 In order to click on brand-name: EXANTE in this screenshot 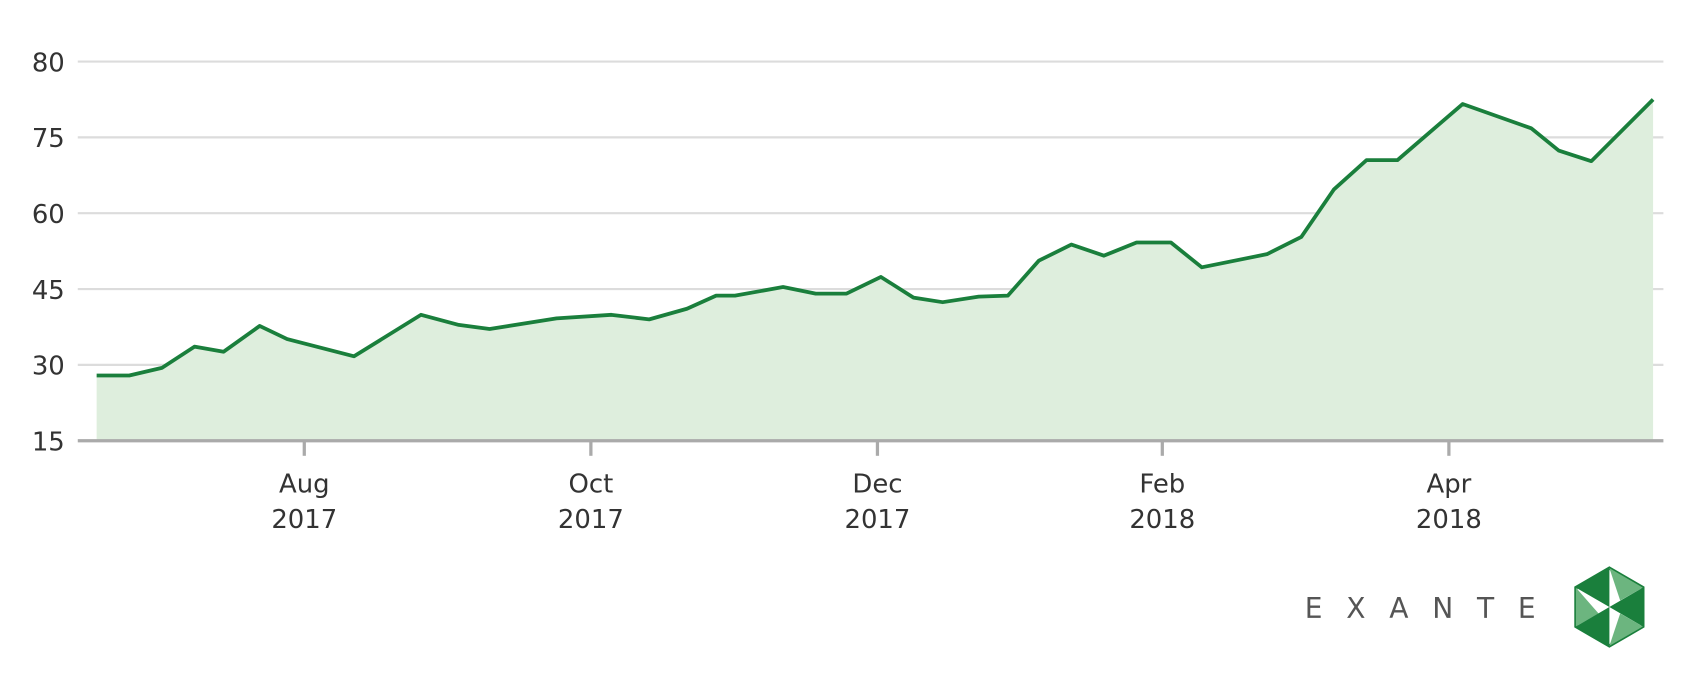, I will do `click(1432, 608)`.